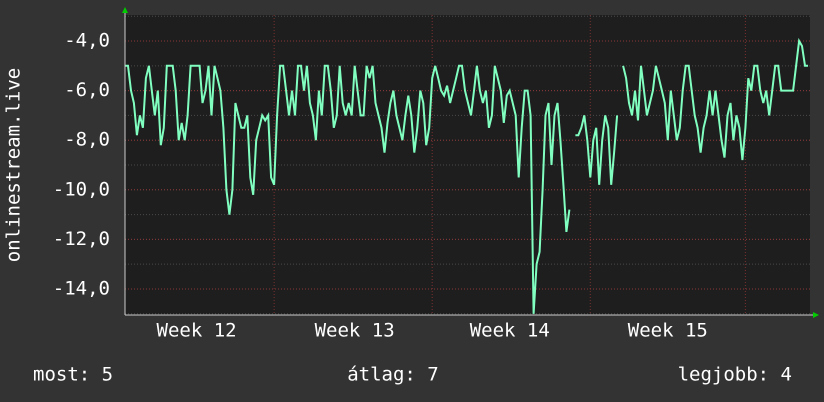  What do you see at coordinates (87, 41) in the screenshot?
I see `y-tick-label: -4,0` at bounding box center [87, 41].